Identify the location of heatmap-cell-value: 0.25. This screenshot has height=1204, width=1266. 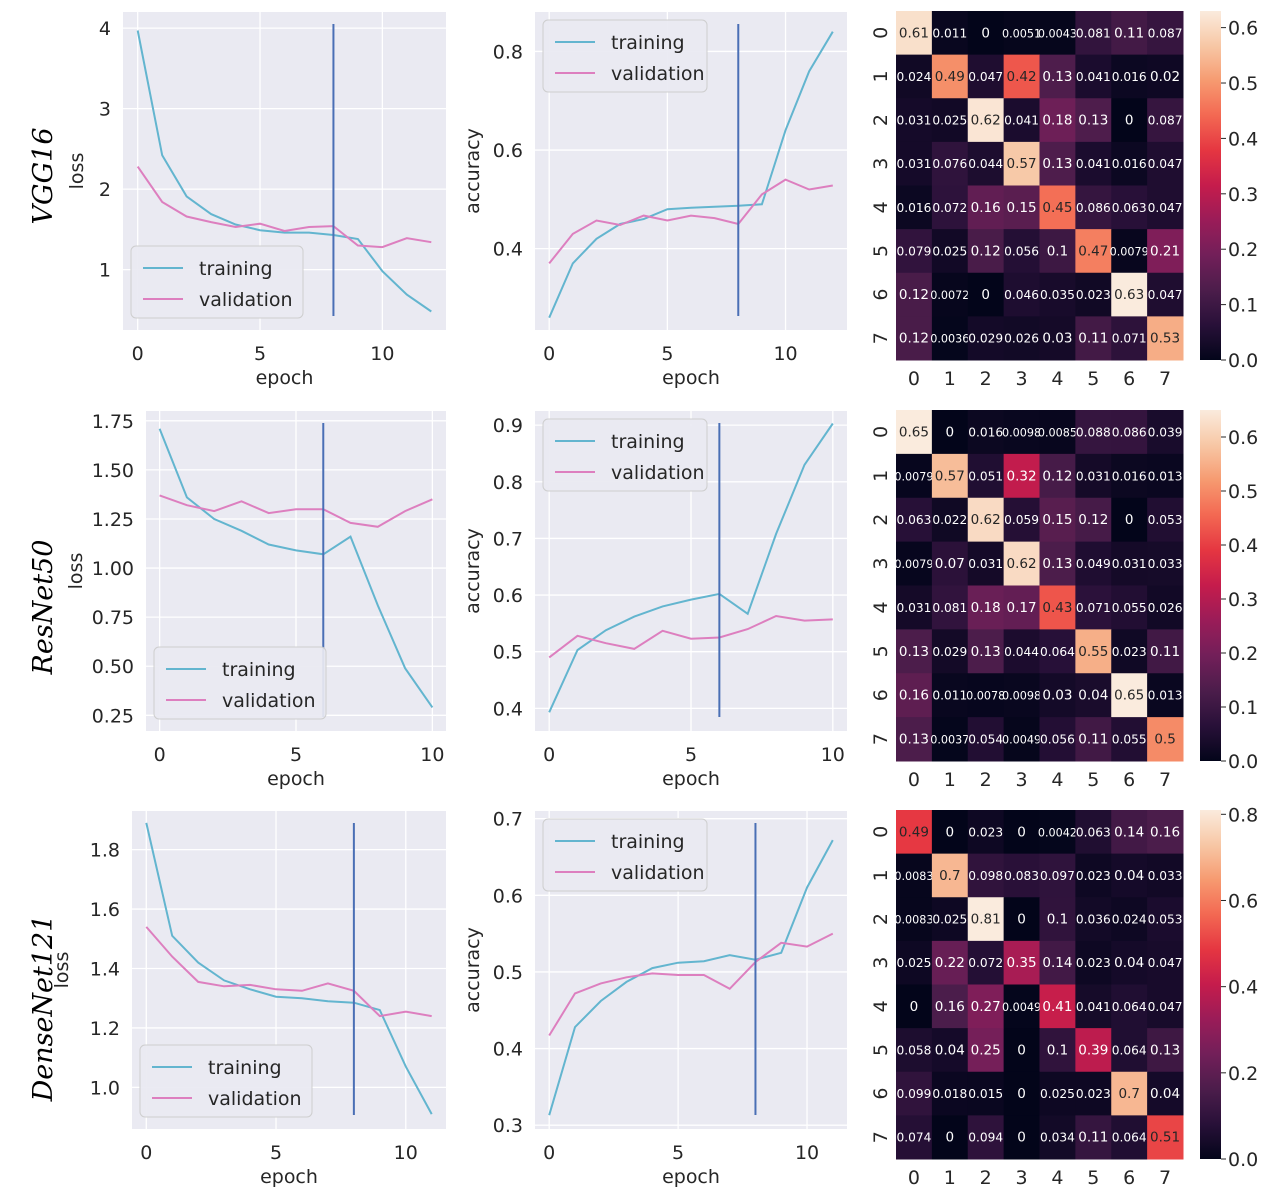
(986, 1050).